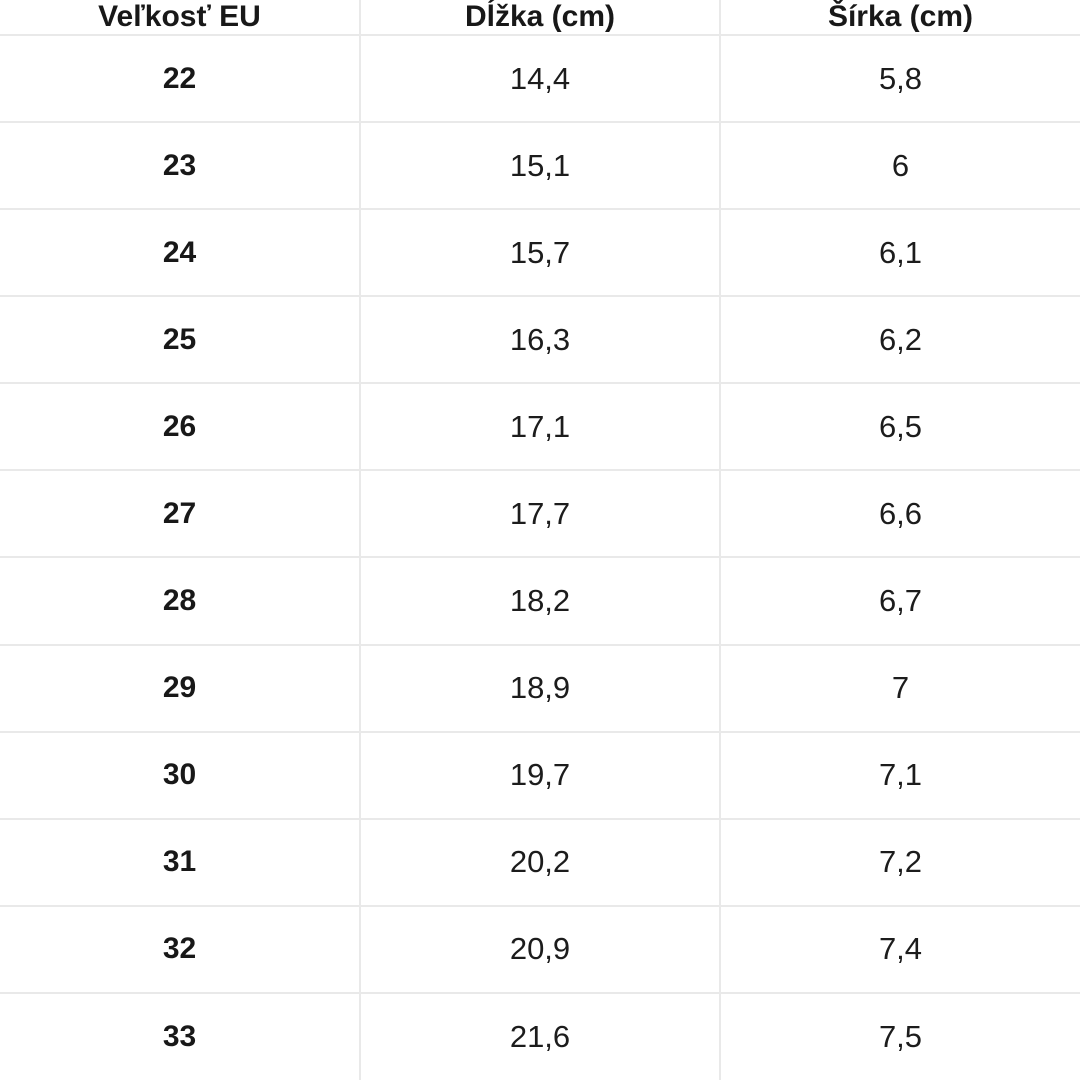 The height and width of the screenshot is (1080, 1080). I want to click on table-row: 27 17,7 6,6, so click(540, 513).